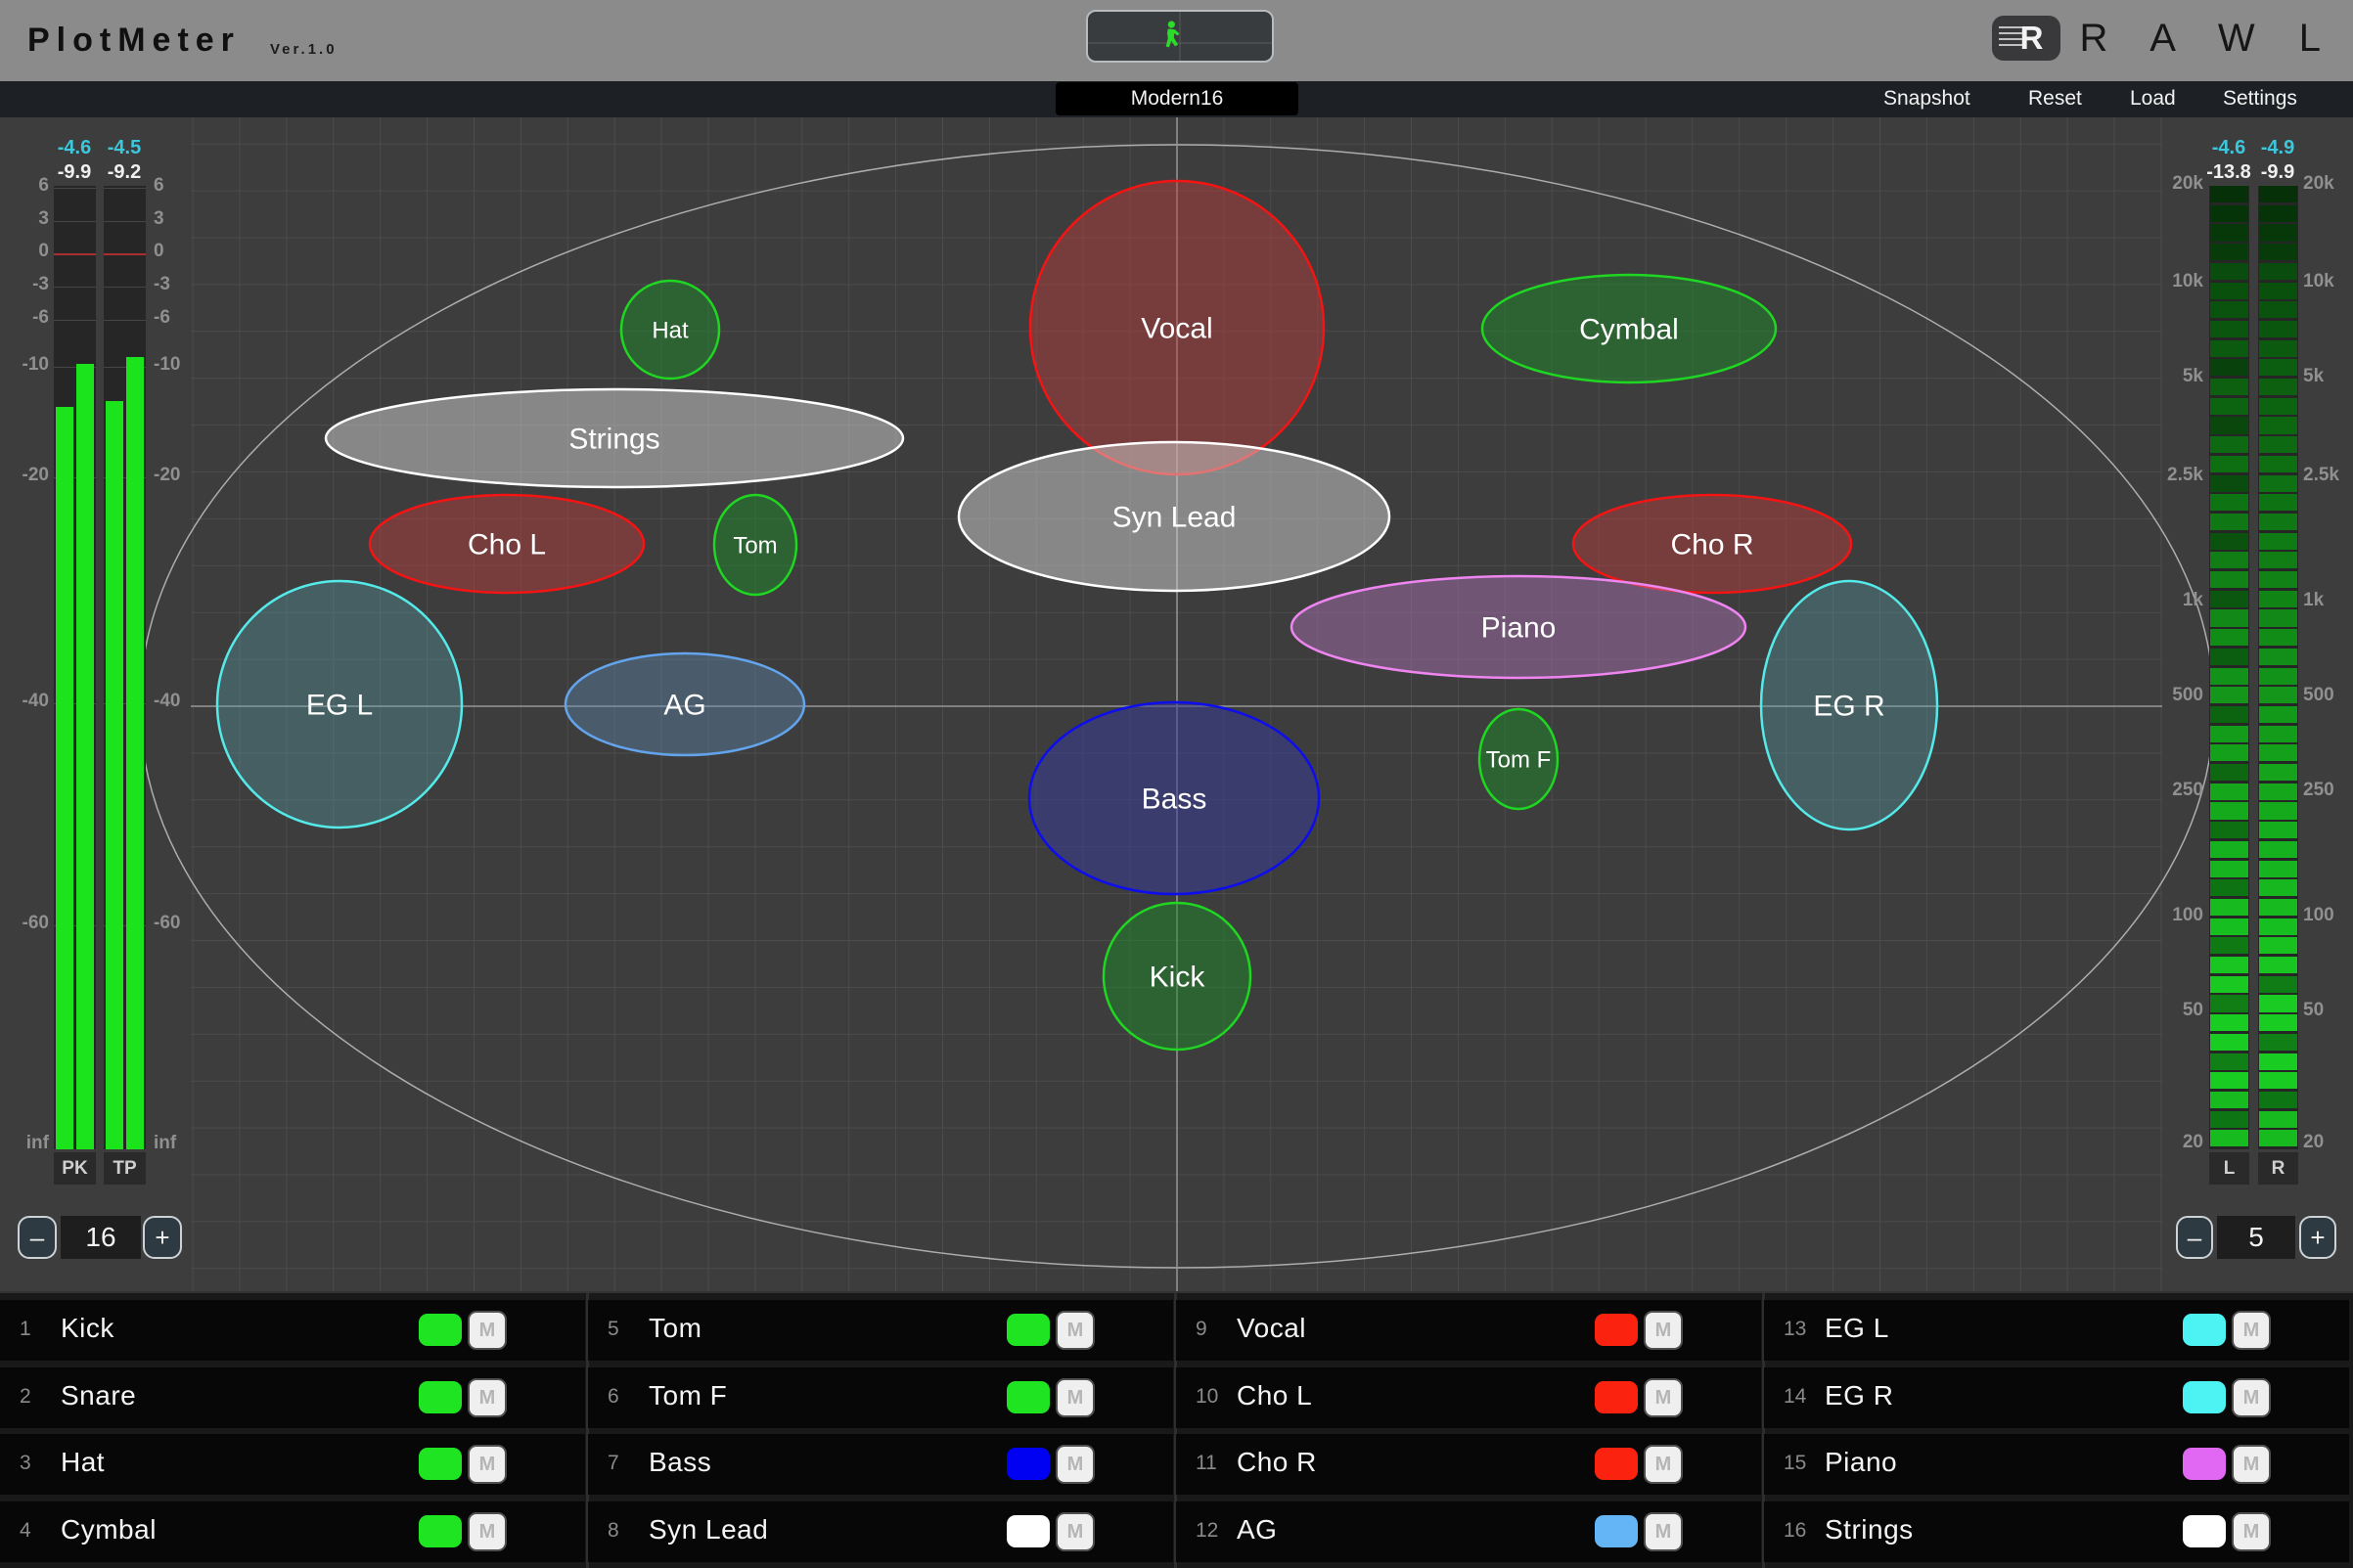 The height and width of the screenshot is (1568, 2353). I want to click on rms-value-1: -9.9, so click(2277, 172).